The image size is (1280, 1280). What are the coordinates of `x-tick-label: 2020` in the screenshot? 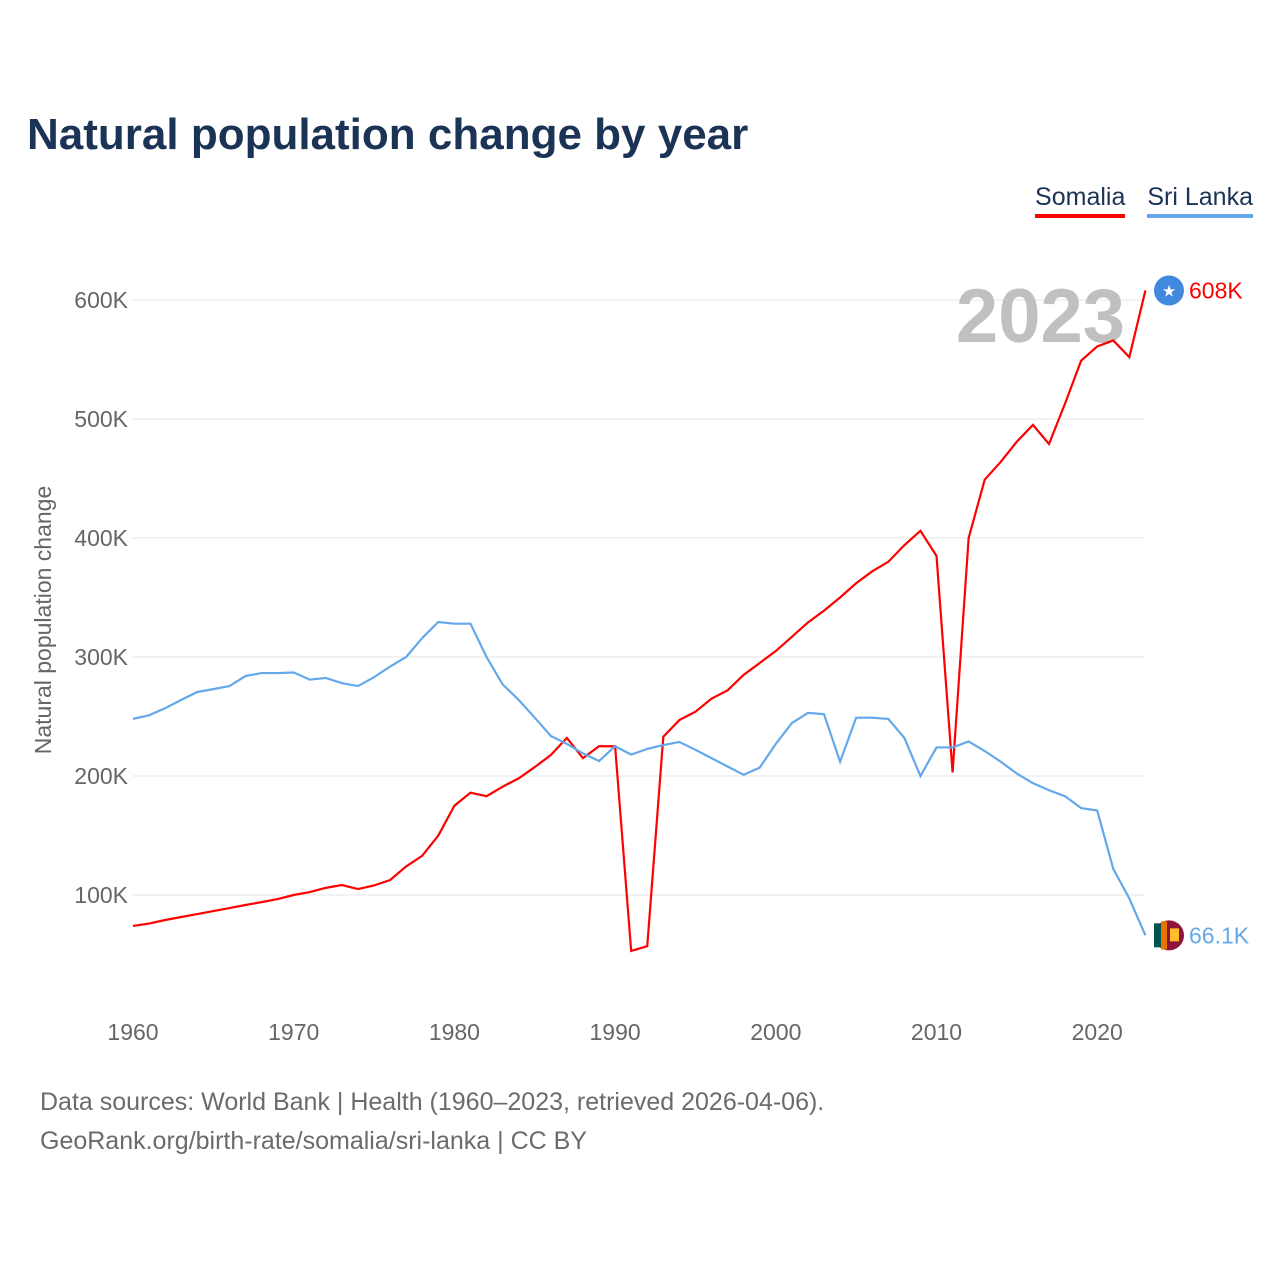 It's located at (1097, 1032).